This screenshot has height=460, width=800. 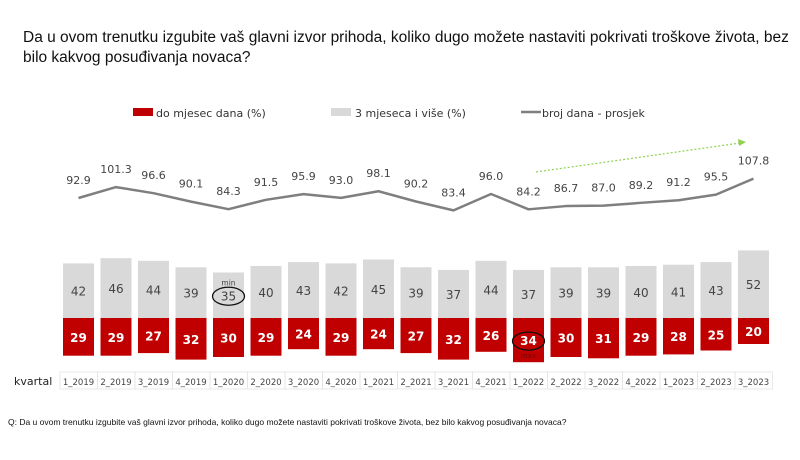 What do you see at coordinates (228, 383) in the screenshot?
I see `x-tick-label: 1_2020` at bounding box center [228, 383].